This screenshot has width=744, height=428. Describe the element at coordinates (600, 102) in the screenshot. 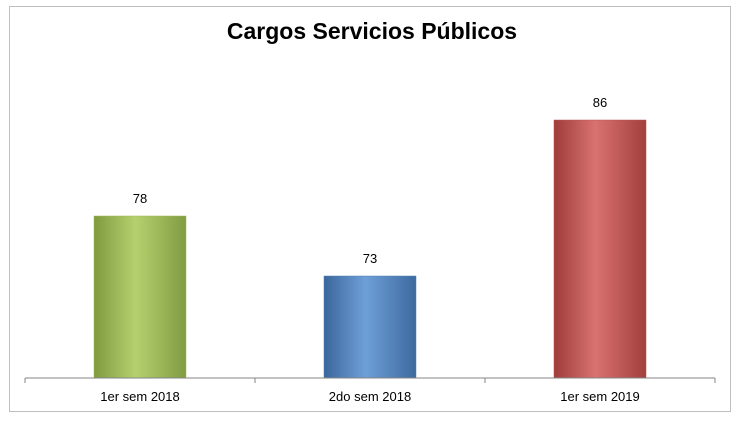

I see `data-label: 86` at that location.